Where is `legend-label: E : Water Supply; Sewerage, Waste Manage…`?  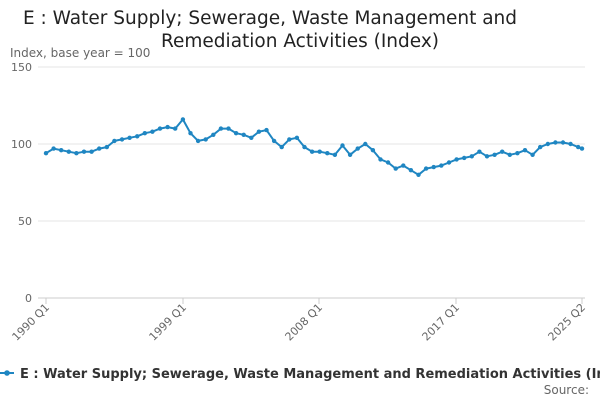
legend-label: E : Water Supply; Sewerage, Waste Manage… is located at coordinates (310, 374).